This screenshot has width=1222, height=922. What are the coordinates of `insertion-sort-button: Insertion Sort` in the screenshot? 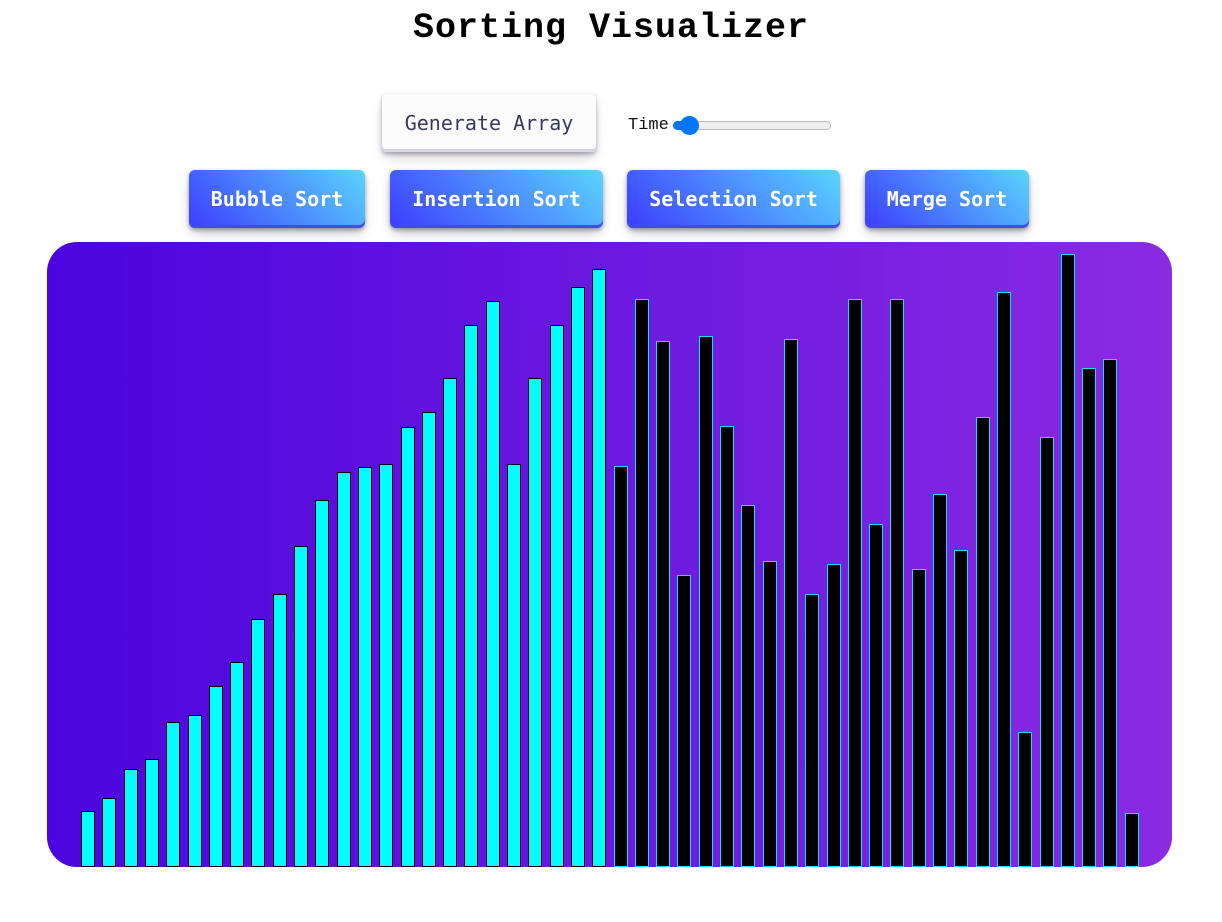 It's located at (496, 199).